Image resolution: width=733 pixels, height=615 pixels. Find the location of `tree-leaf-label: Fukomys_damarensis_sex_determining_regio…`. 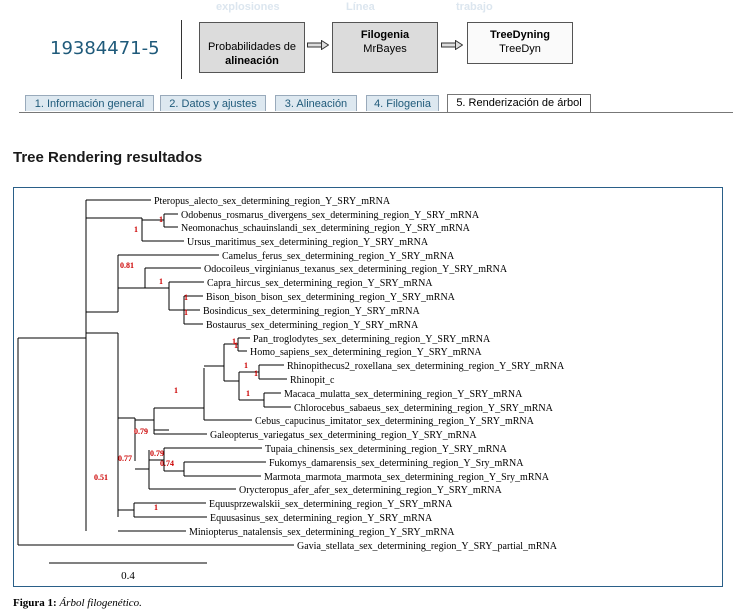

tree-leaf-label: Fukomys_damarensis_sex_determining_regio… is located at coordinates (396, 463).